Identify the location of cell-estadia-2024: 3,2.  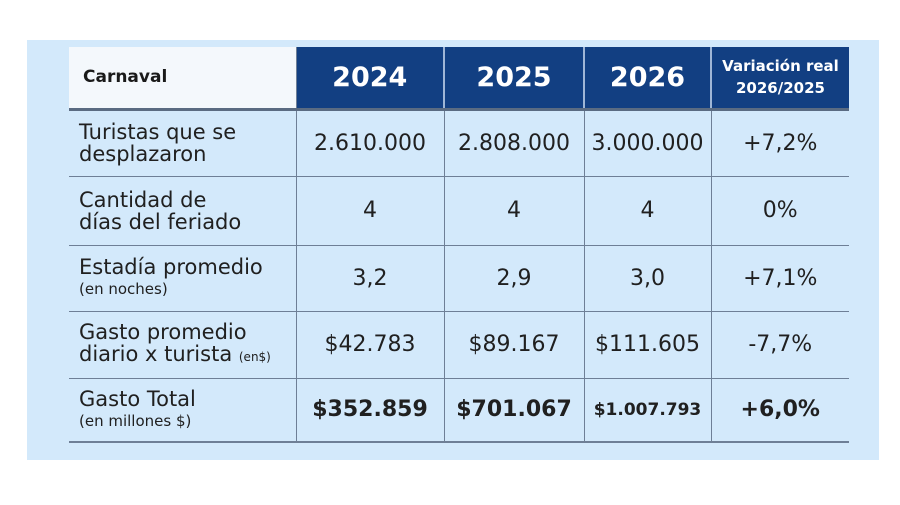
(370, 278).